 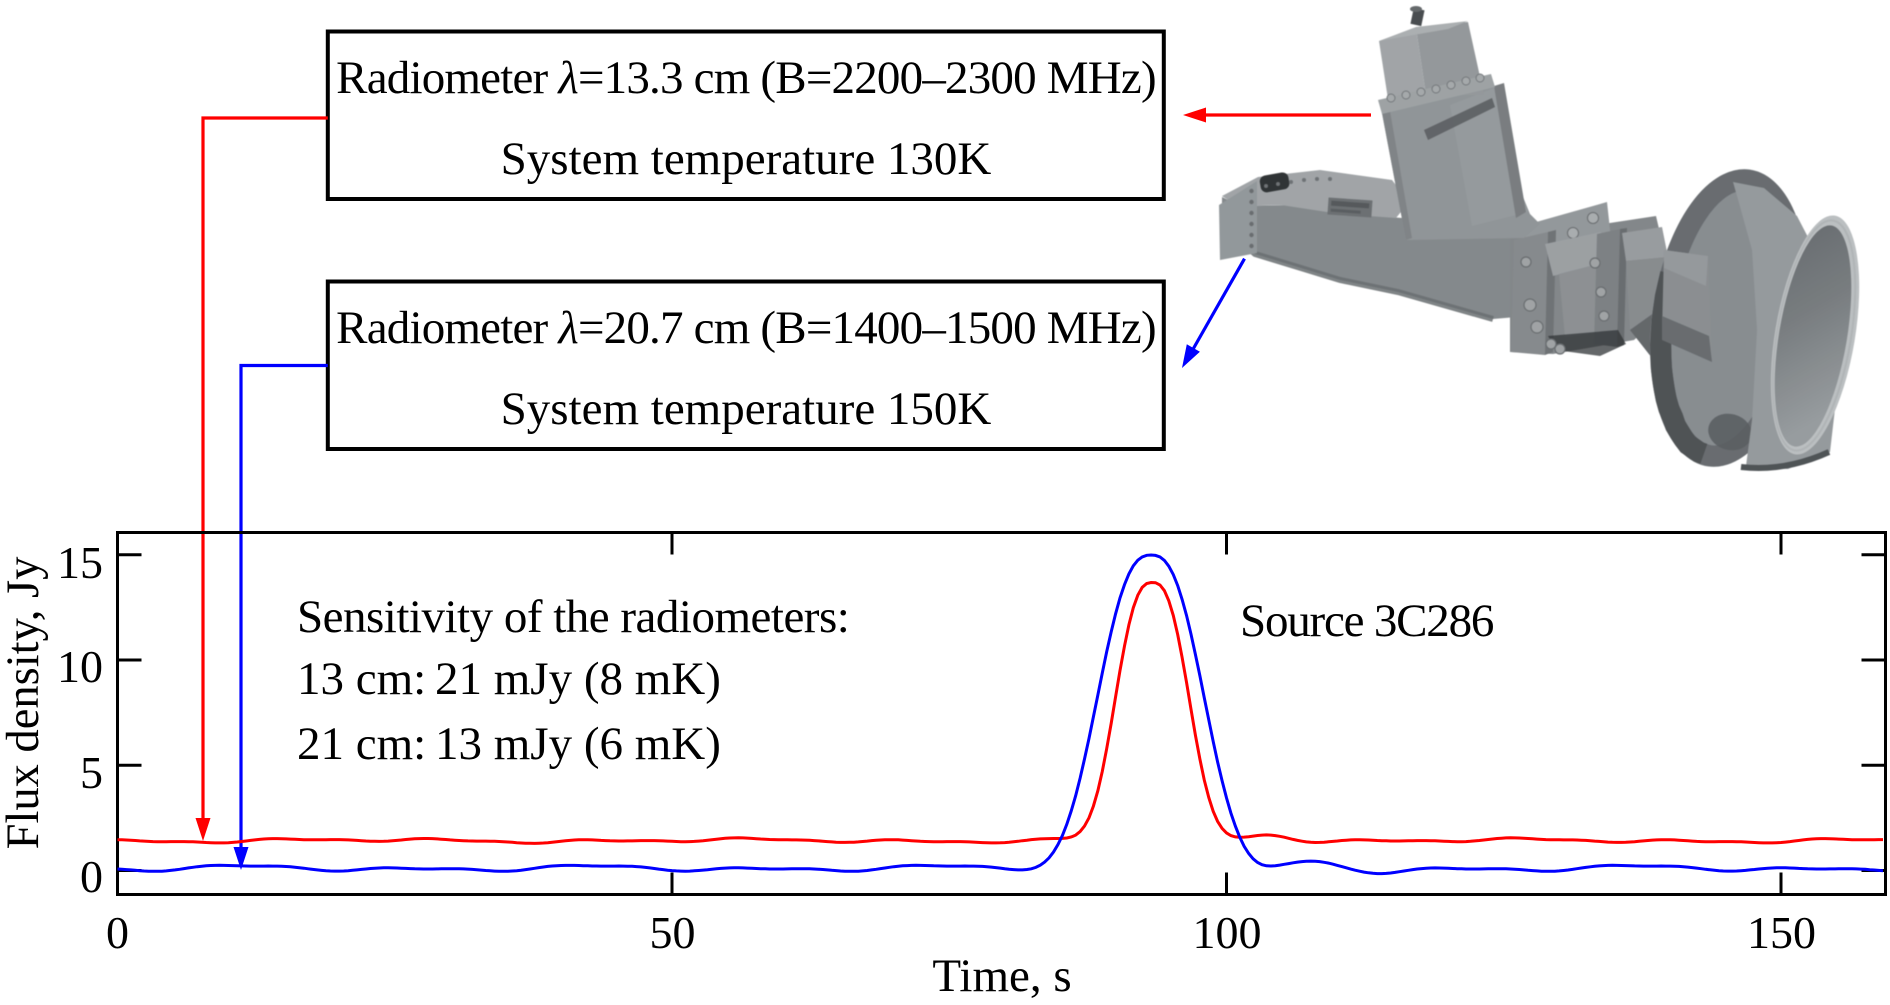 I want to click on svg-text:Sensitivity of the radiometers: Sensitivity of the radiometers:, so click(x=573, y=617).